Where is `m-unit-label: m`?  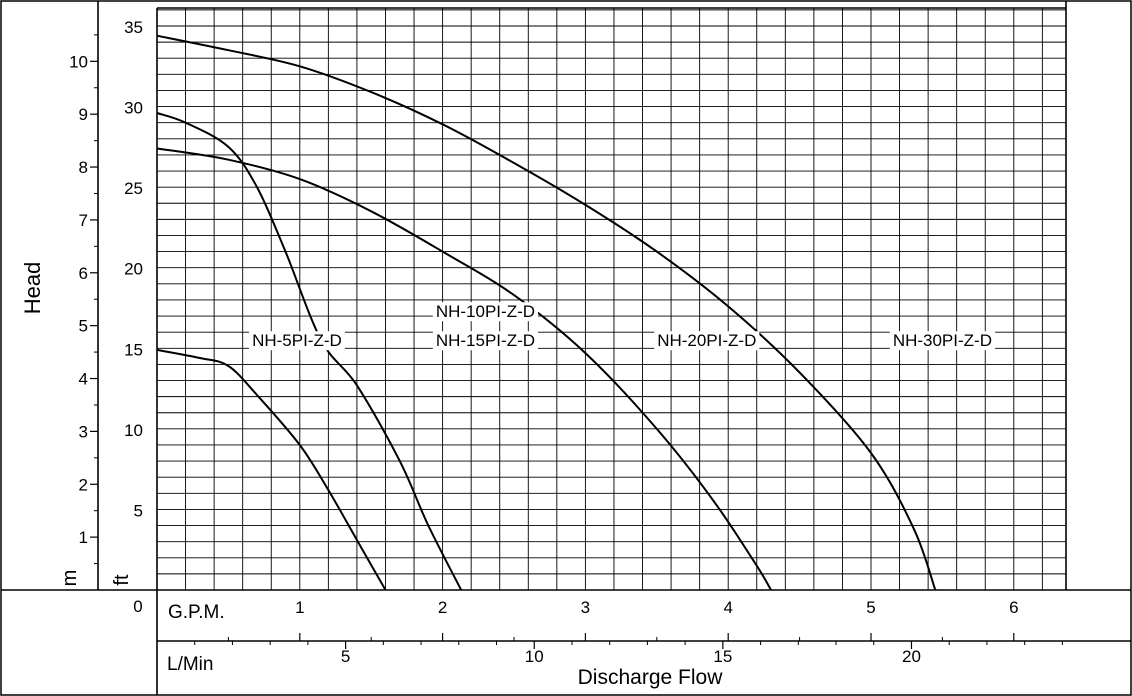
m-unit-label: m is located at coordinates (70, 578).